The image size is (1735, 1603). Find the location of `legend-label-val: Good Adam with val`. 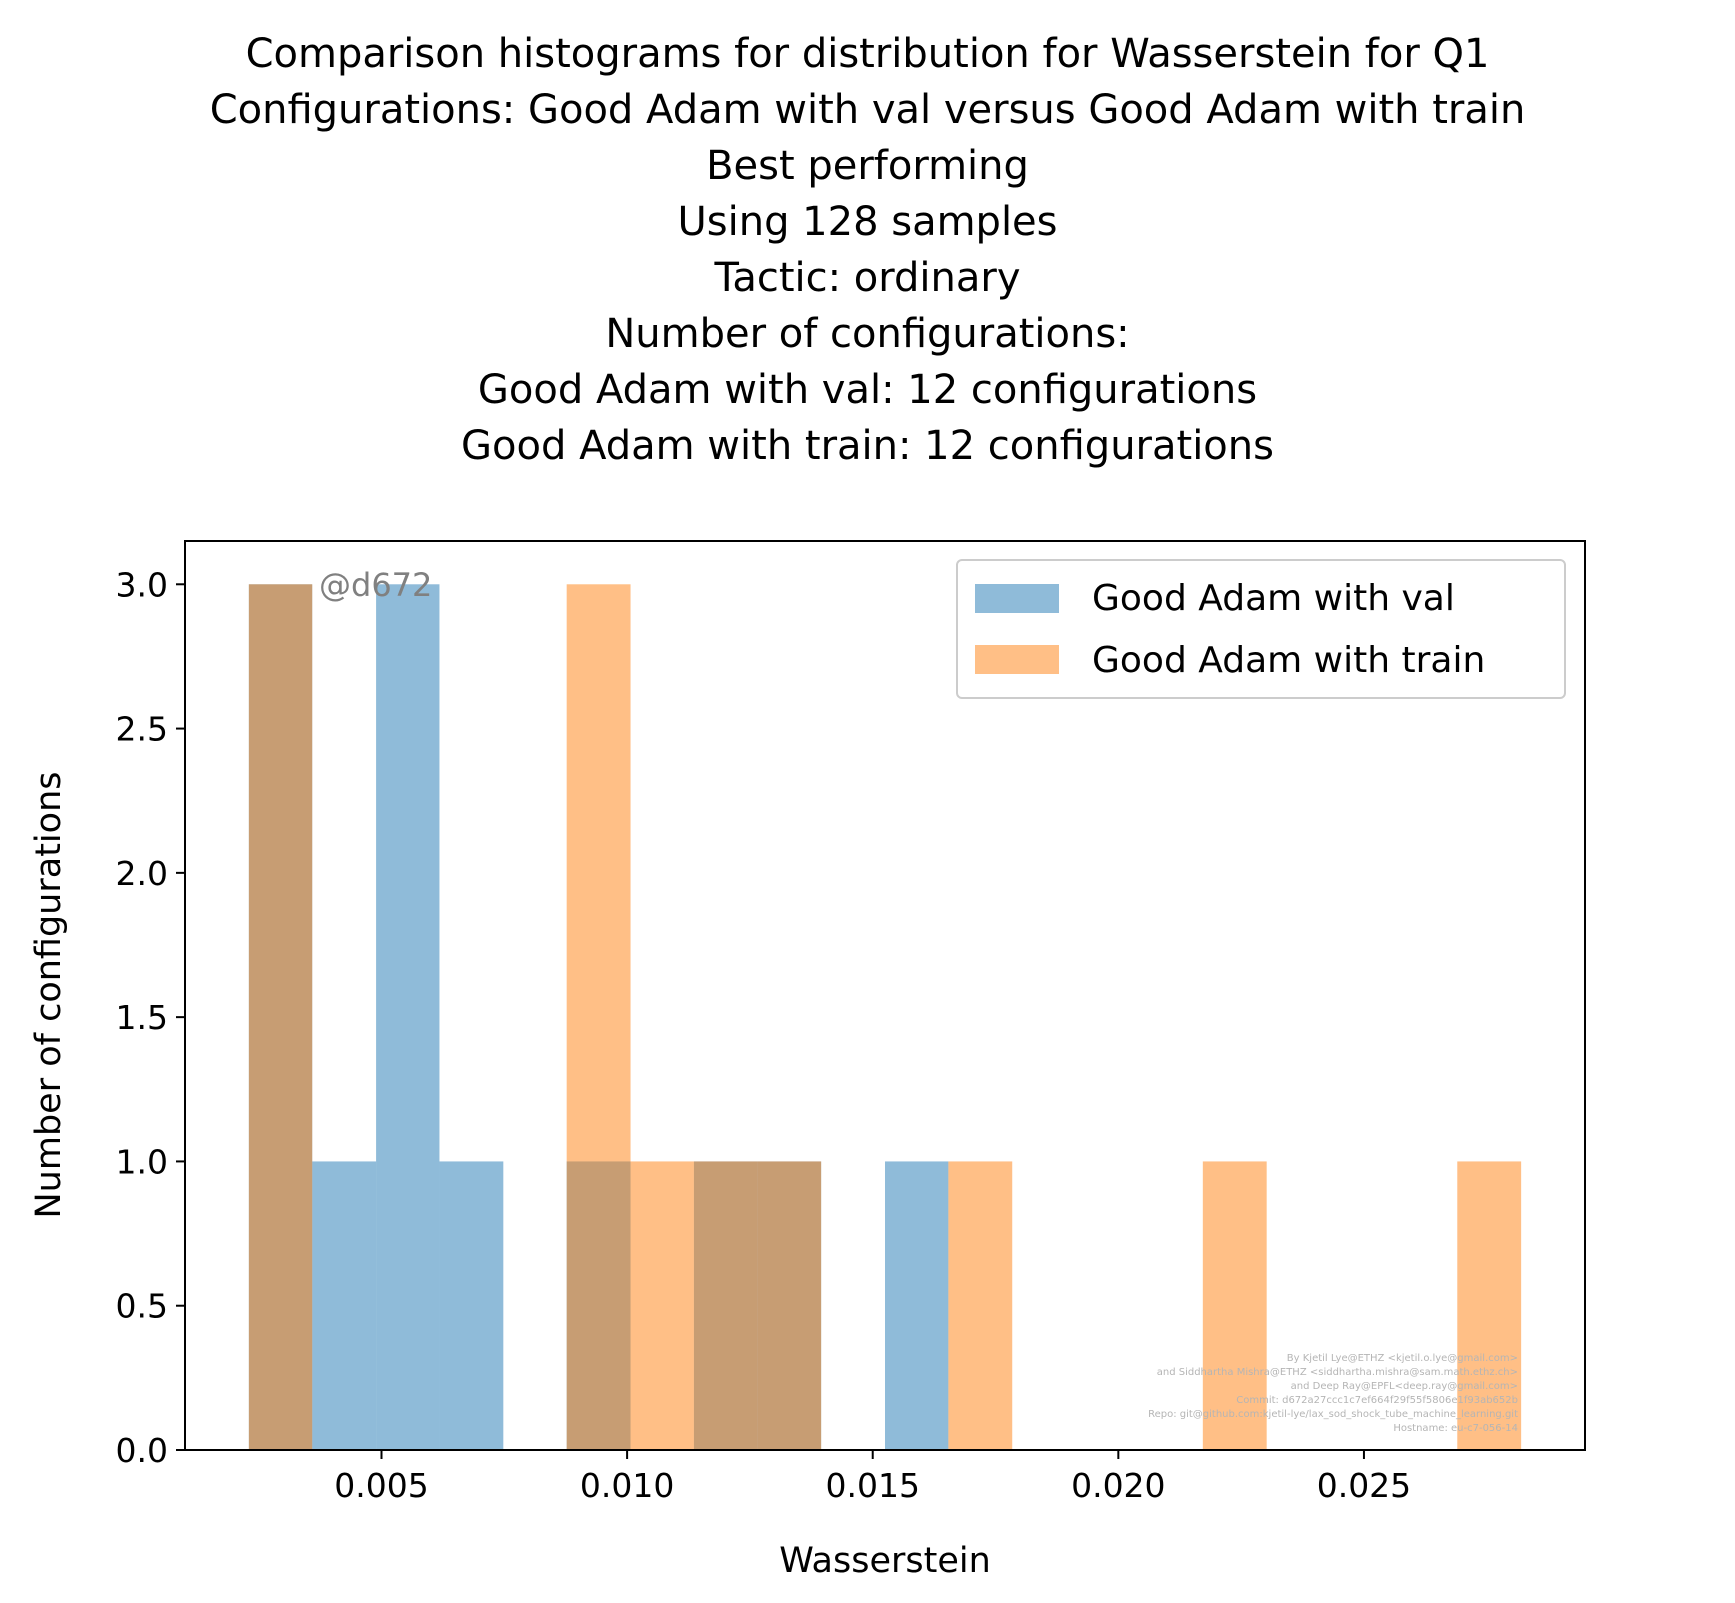

legend-label-val: Good Adam with val is located at coordinates (1273, 598).